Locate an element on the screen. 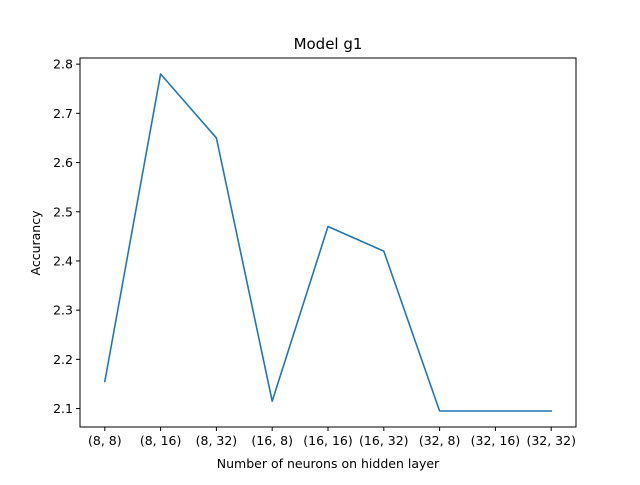  y-tick-label: 2.2 is located at coordinates (63, 359).